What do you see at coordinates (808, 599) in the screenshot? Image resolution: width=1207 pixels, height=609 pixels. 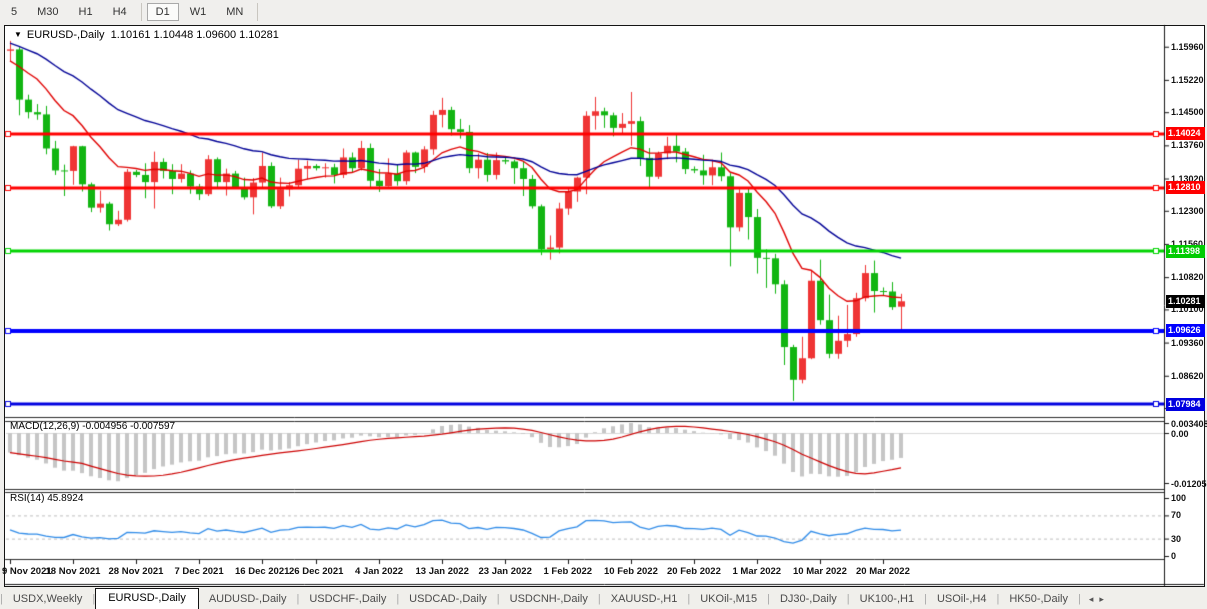 I see `chart-tab-dj30-daily: DJ30-,Daily` at bounding box center [808, 599].